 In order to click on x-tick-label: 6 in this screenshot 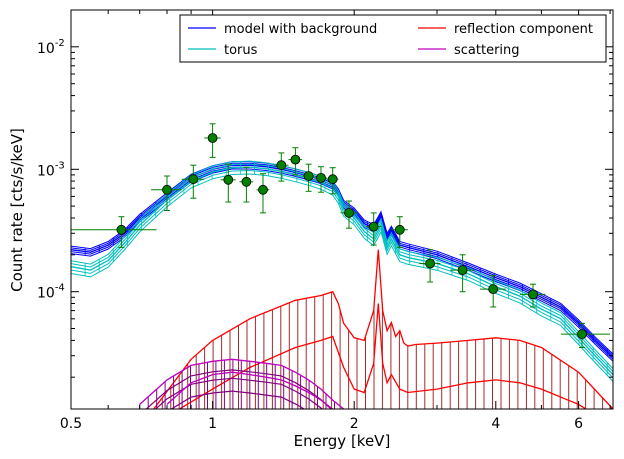, I will do `click(578, 424)`.